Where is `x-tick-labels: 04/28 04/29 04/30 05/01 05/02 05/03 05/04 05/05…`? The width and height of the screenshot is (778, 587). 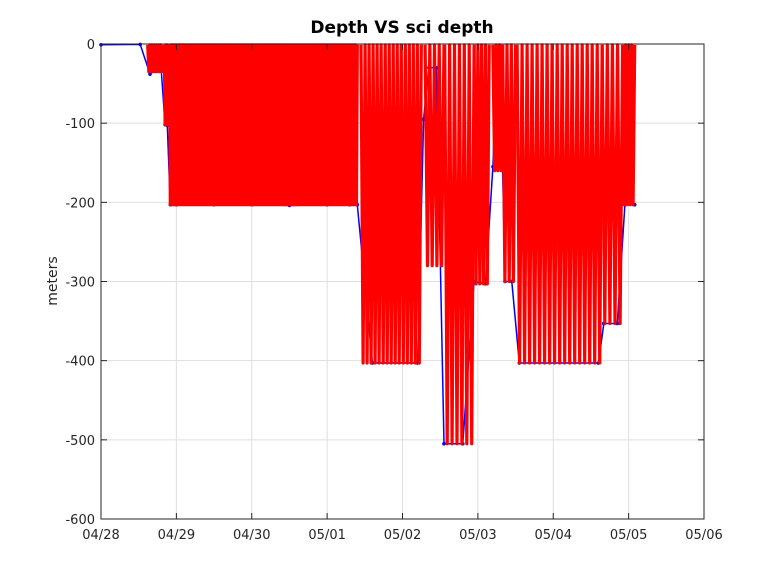 x-tick-labels: 04/28 04/29 04/30 05/01 05/02 05/03 05/04 05/05… is located at coordinates (402, 535).